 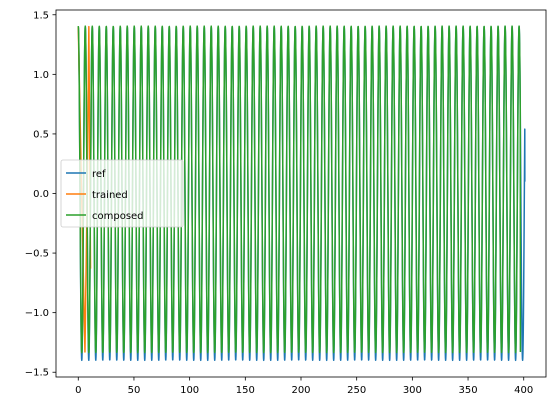 I want to click on legend: ref trained composed, so click(x=122, y=193).